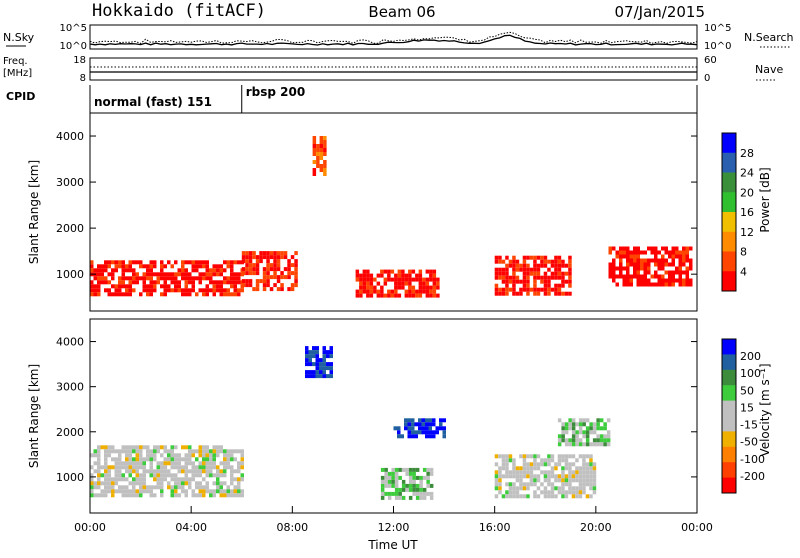 The image size is (800, 558). Describe the element at coordinates (70, 432) in the screenshot. I see `y-tick-label: 2000` at that location.